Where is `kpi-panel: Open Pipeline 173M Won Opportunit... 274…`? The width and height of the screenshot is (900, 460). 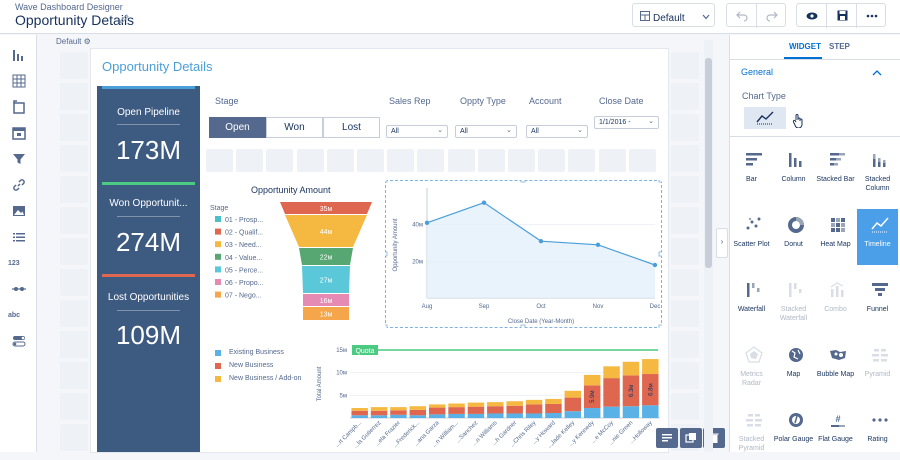 kpi-panel: Open Pipeline 173M Won Opportunit... 274… is located at coordinates (148, 269).